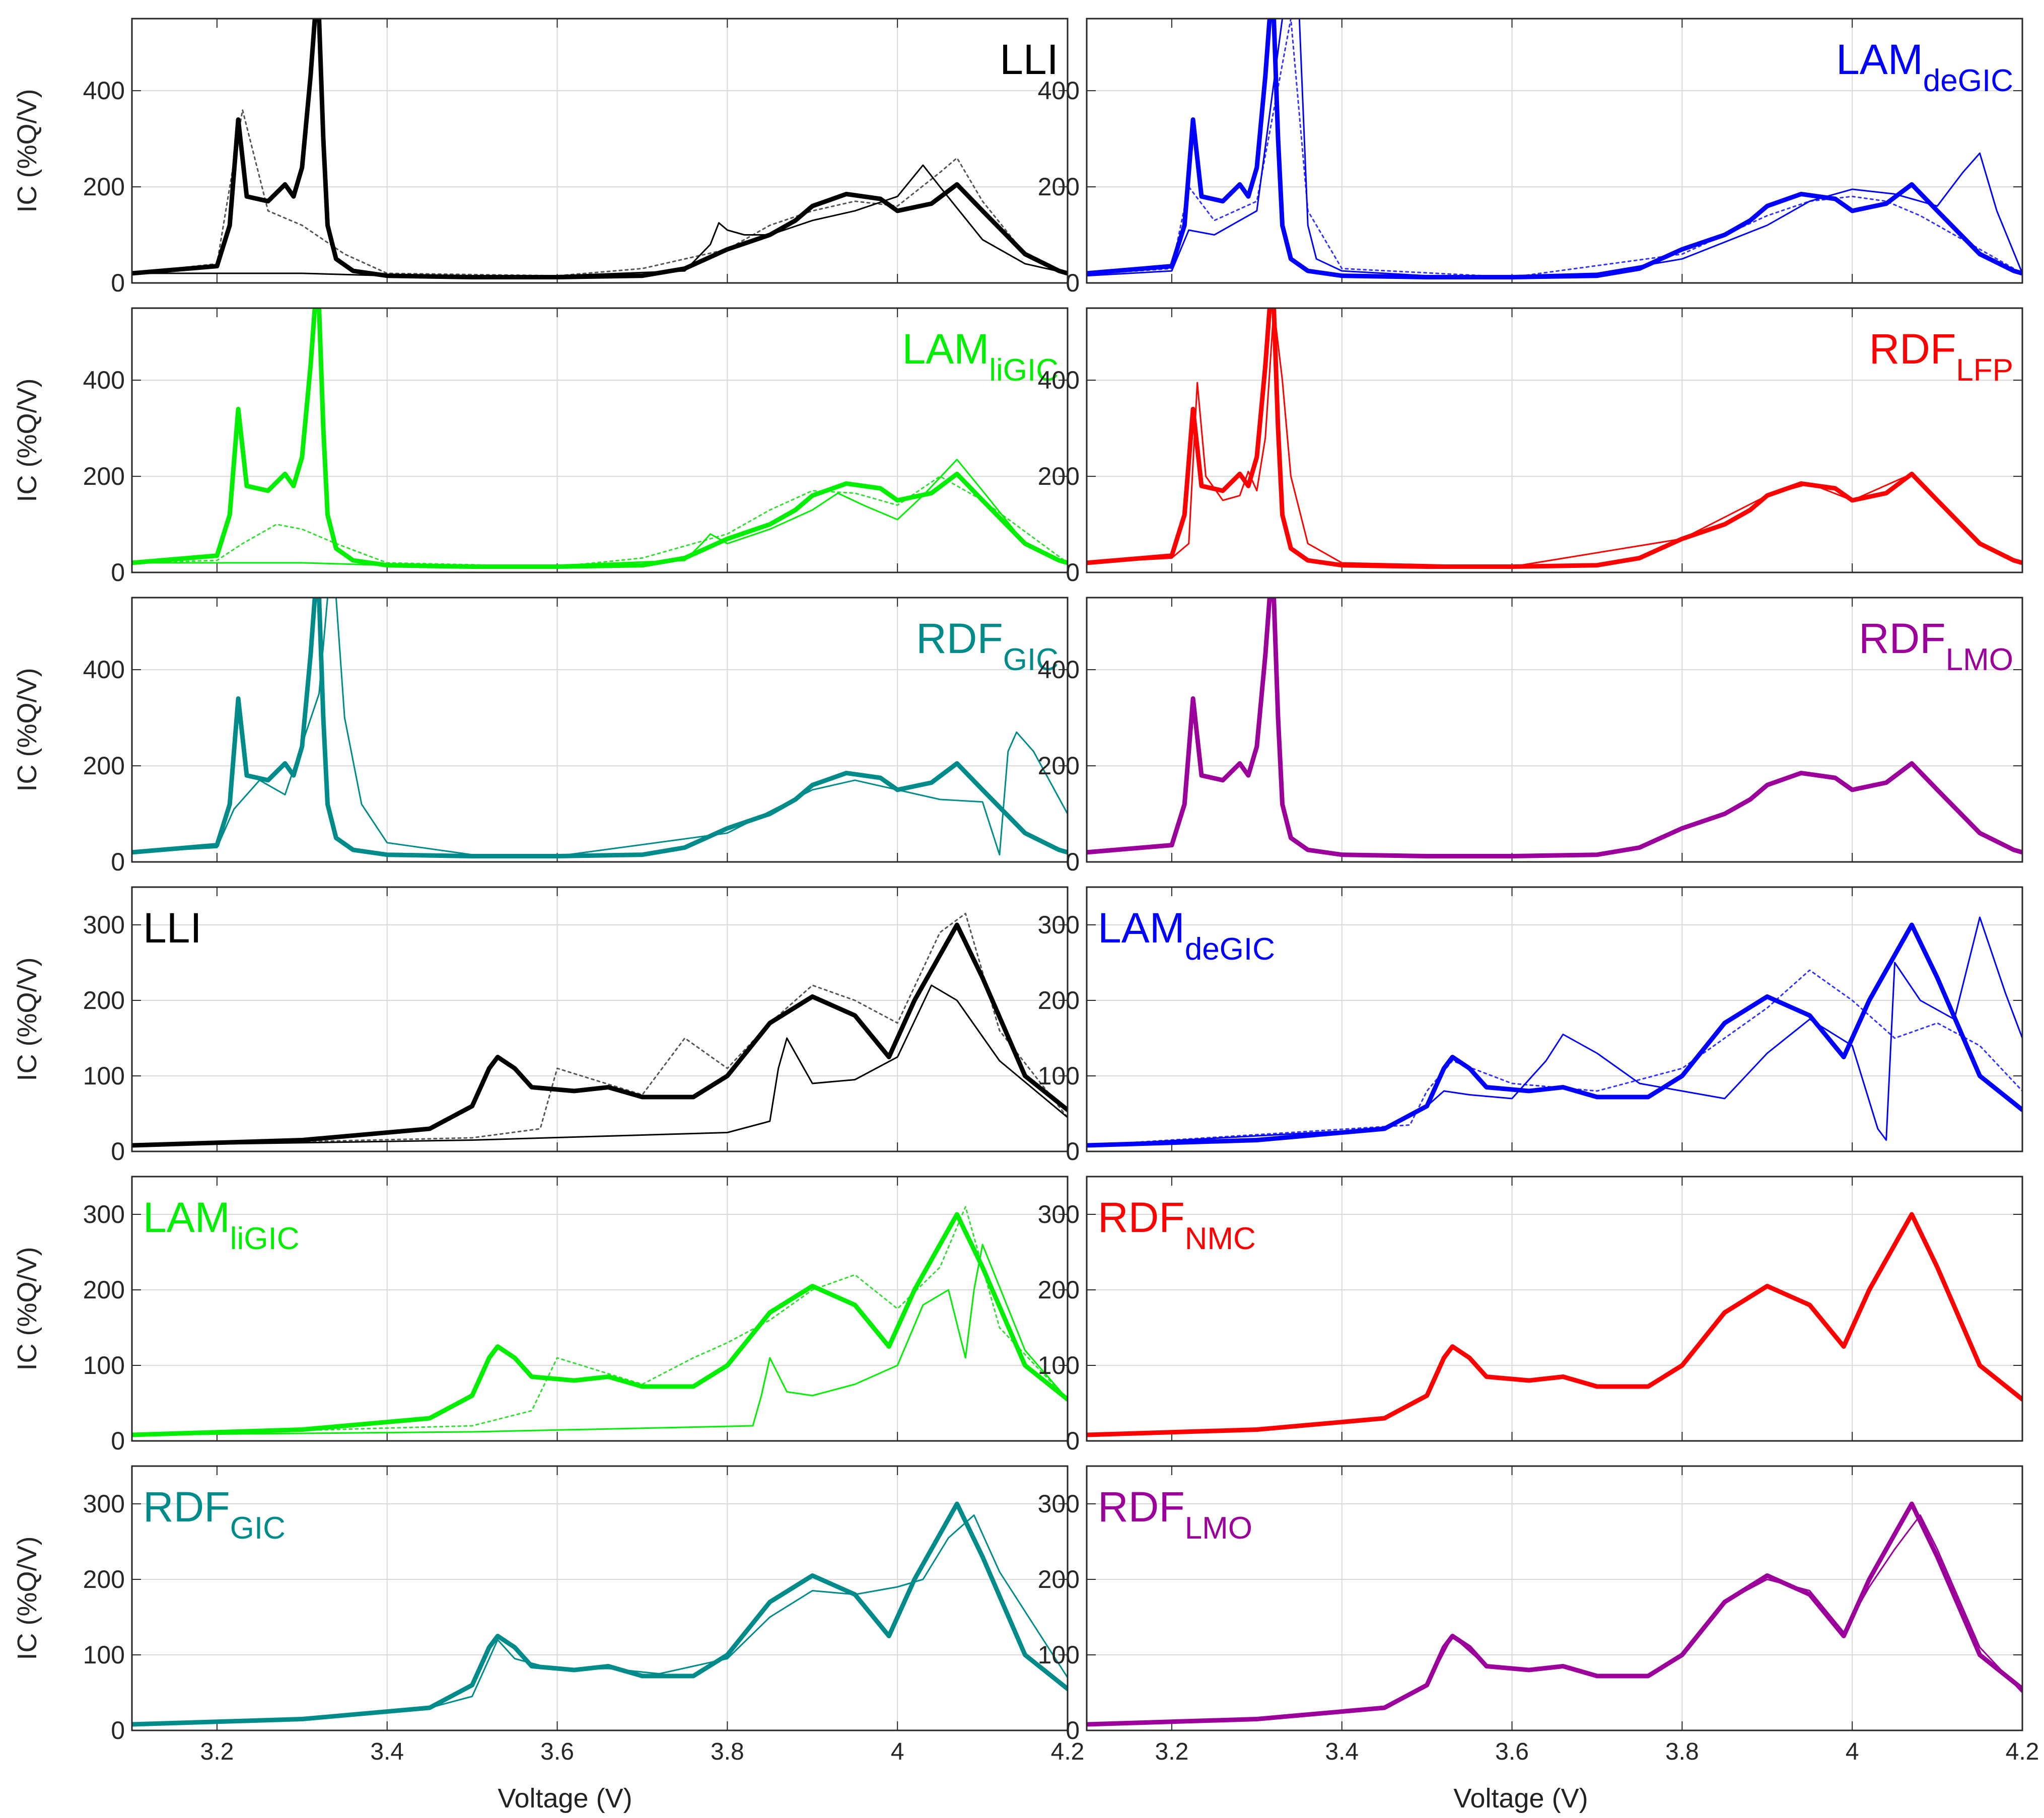  Describe the element at coordinates (1059, 1579) in the screenshot. I see `panel-lower-right-3-yticklabel: 200` at that location.